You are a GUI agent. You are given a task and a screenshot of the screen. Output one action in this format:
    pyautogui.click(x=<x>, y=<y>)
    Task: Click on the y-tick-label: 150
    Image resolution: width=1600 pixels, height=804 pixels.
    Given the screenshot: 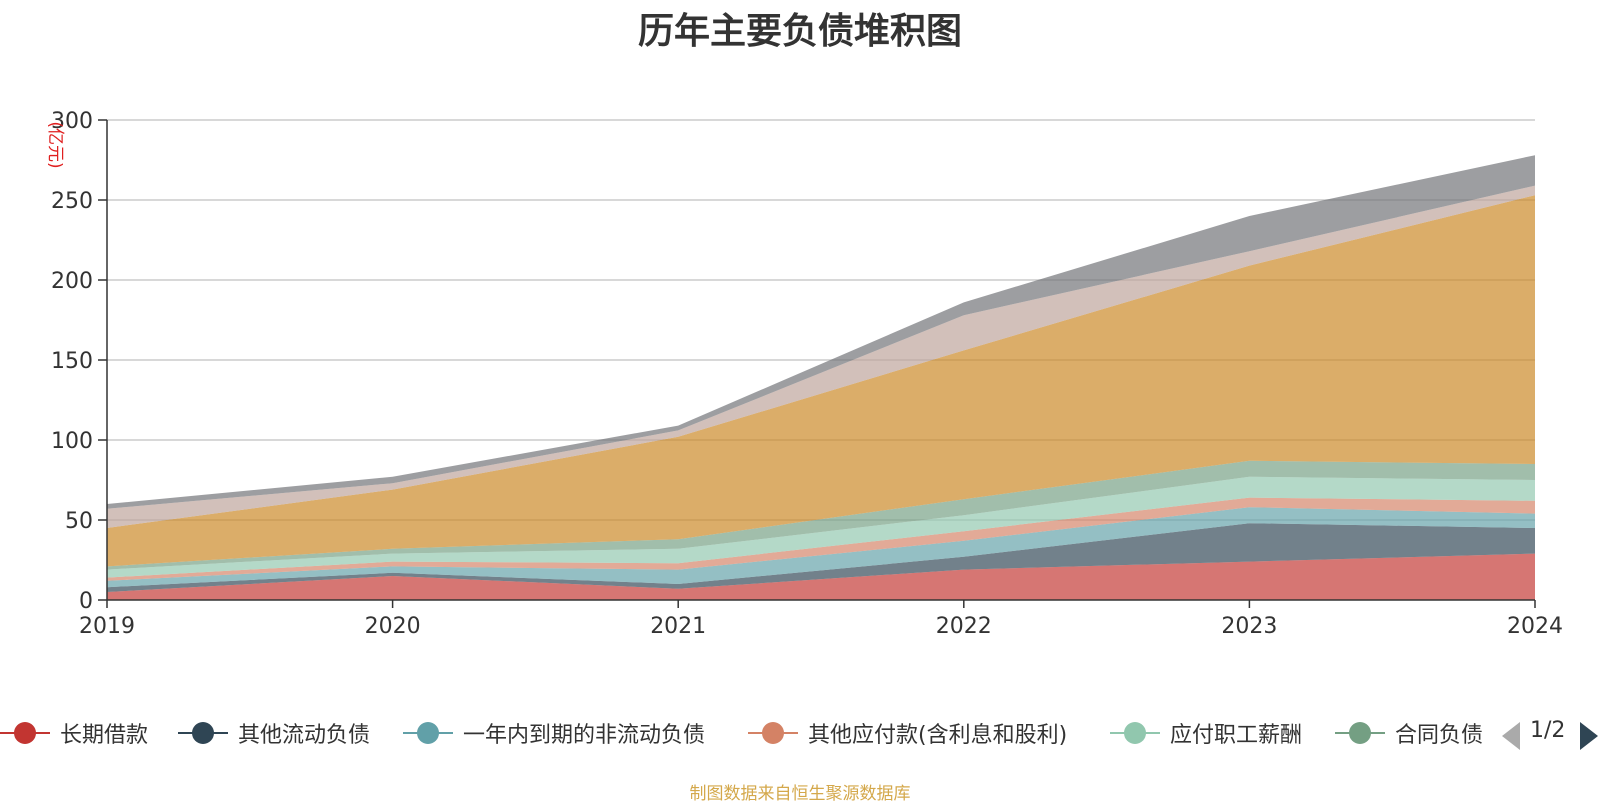 What is the action you would take?
    pyautogui.click(x=72, y=361)
    